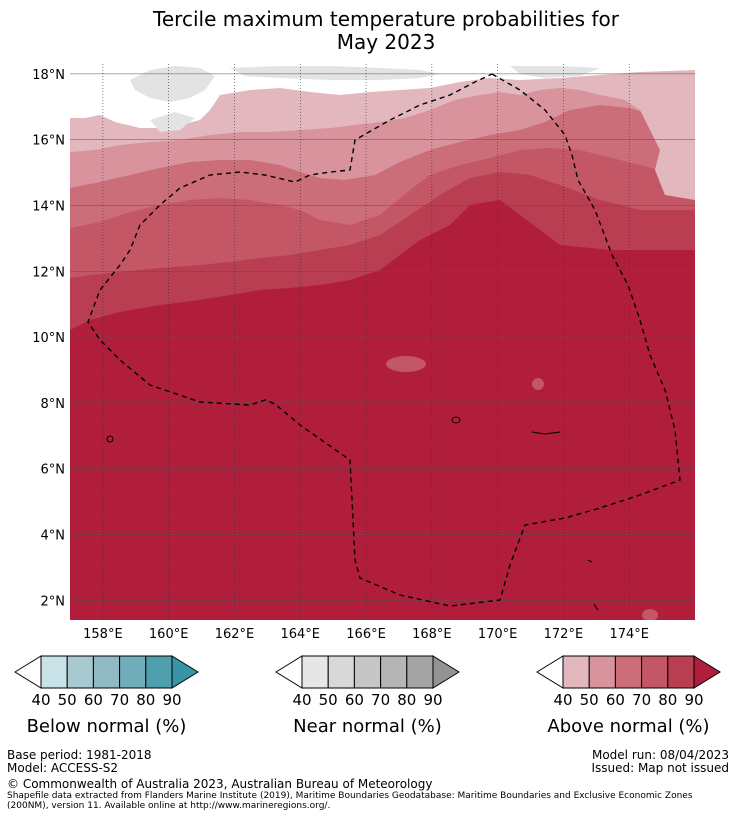 This screenshot has width=736, height=816. Describe the element at coordinates (629, 634) in the screenshot. I see `lon-tick-label: 174°E` at that location.